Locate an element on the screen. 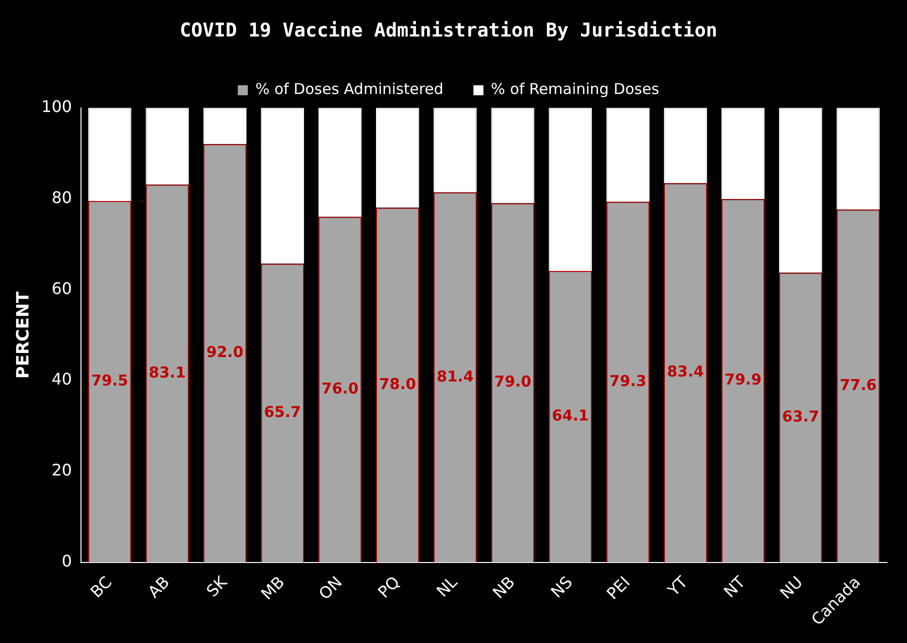 This screenshot has width=907, height=643. x-tick-label: MB is located at coordinates (272, 588).